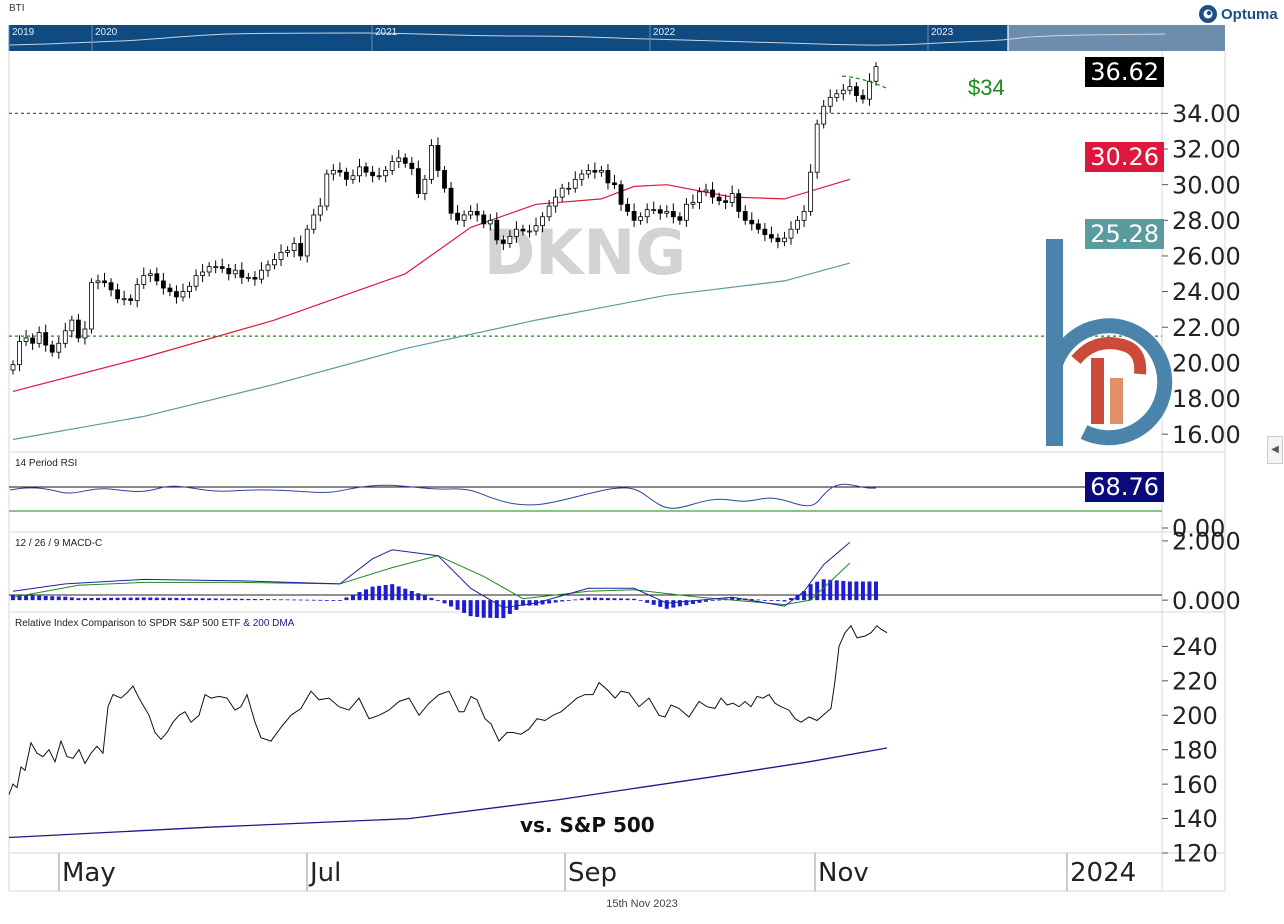 Image resolution: width=1284 pixels, height=924 pixels. I want to click on rsi-value-tag: 68.76, so click(1124, 487).